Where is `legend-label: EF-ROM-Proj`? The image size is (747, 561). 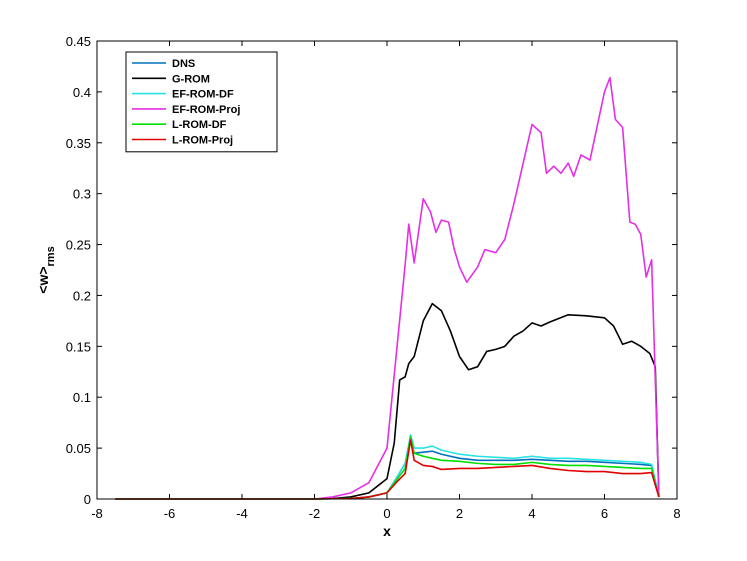 legend-label: EF-ROM-Proj is located at coordinates (206, 110).